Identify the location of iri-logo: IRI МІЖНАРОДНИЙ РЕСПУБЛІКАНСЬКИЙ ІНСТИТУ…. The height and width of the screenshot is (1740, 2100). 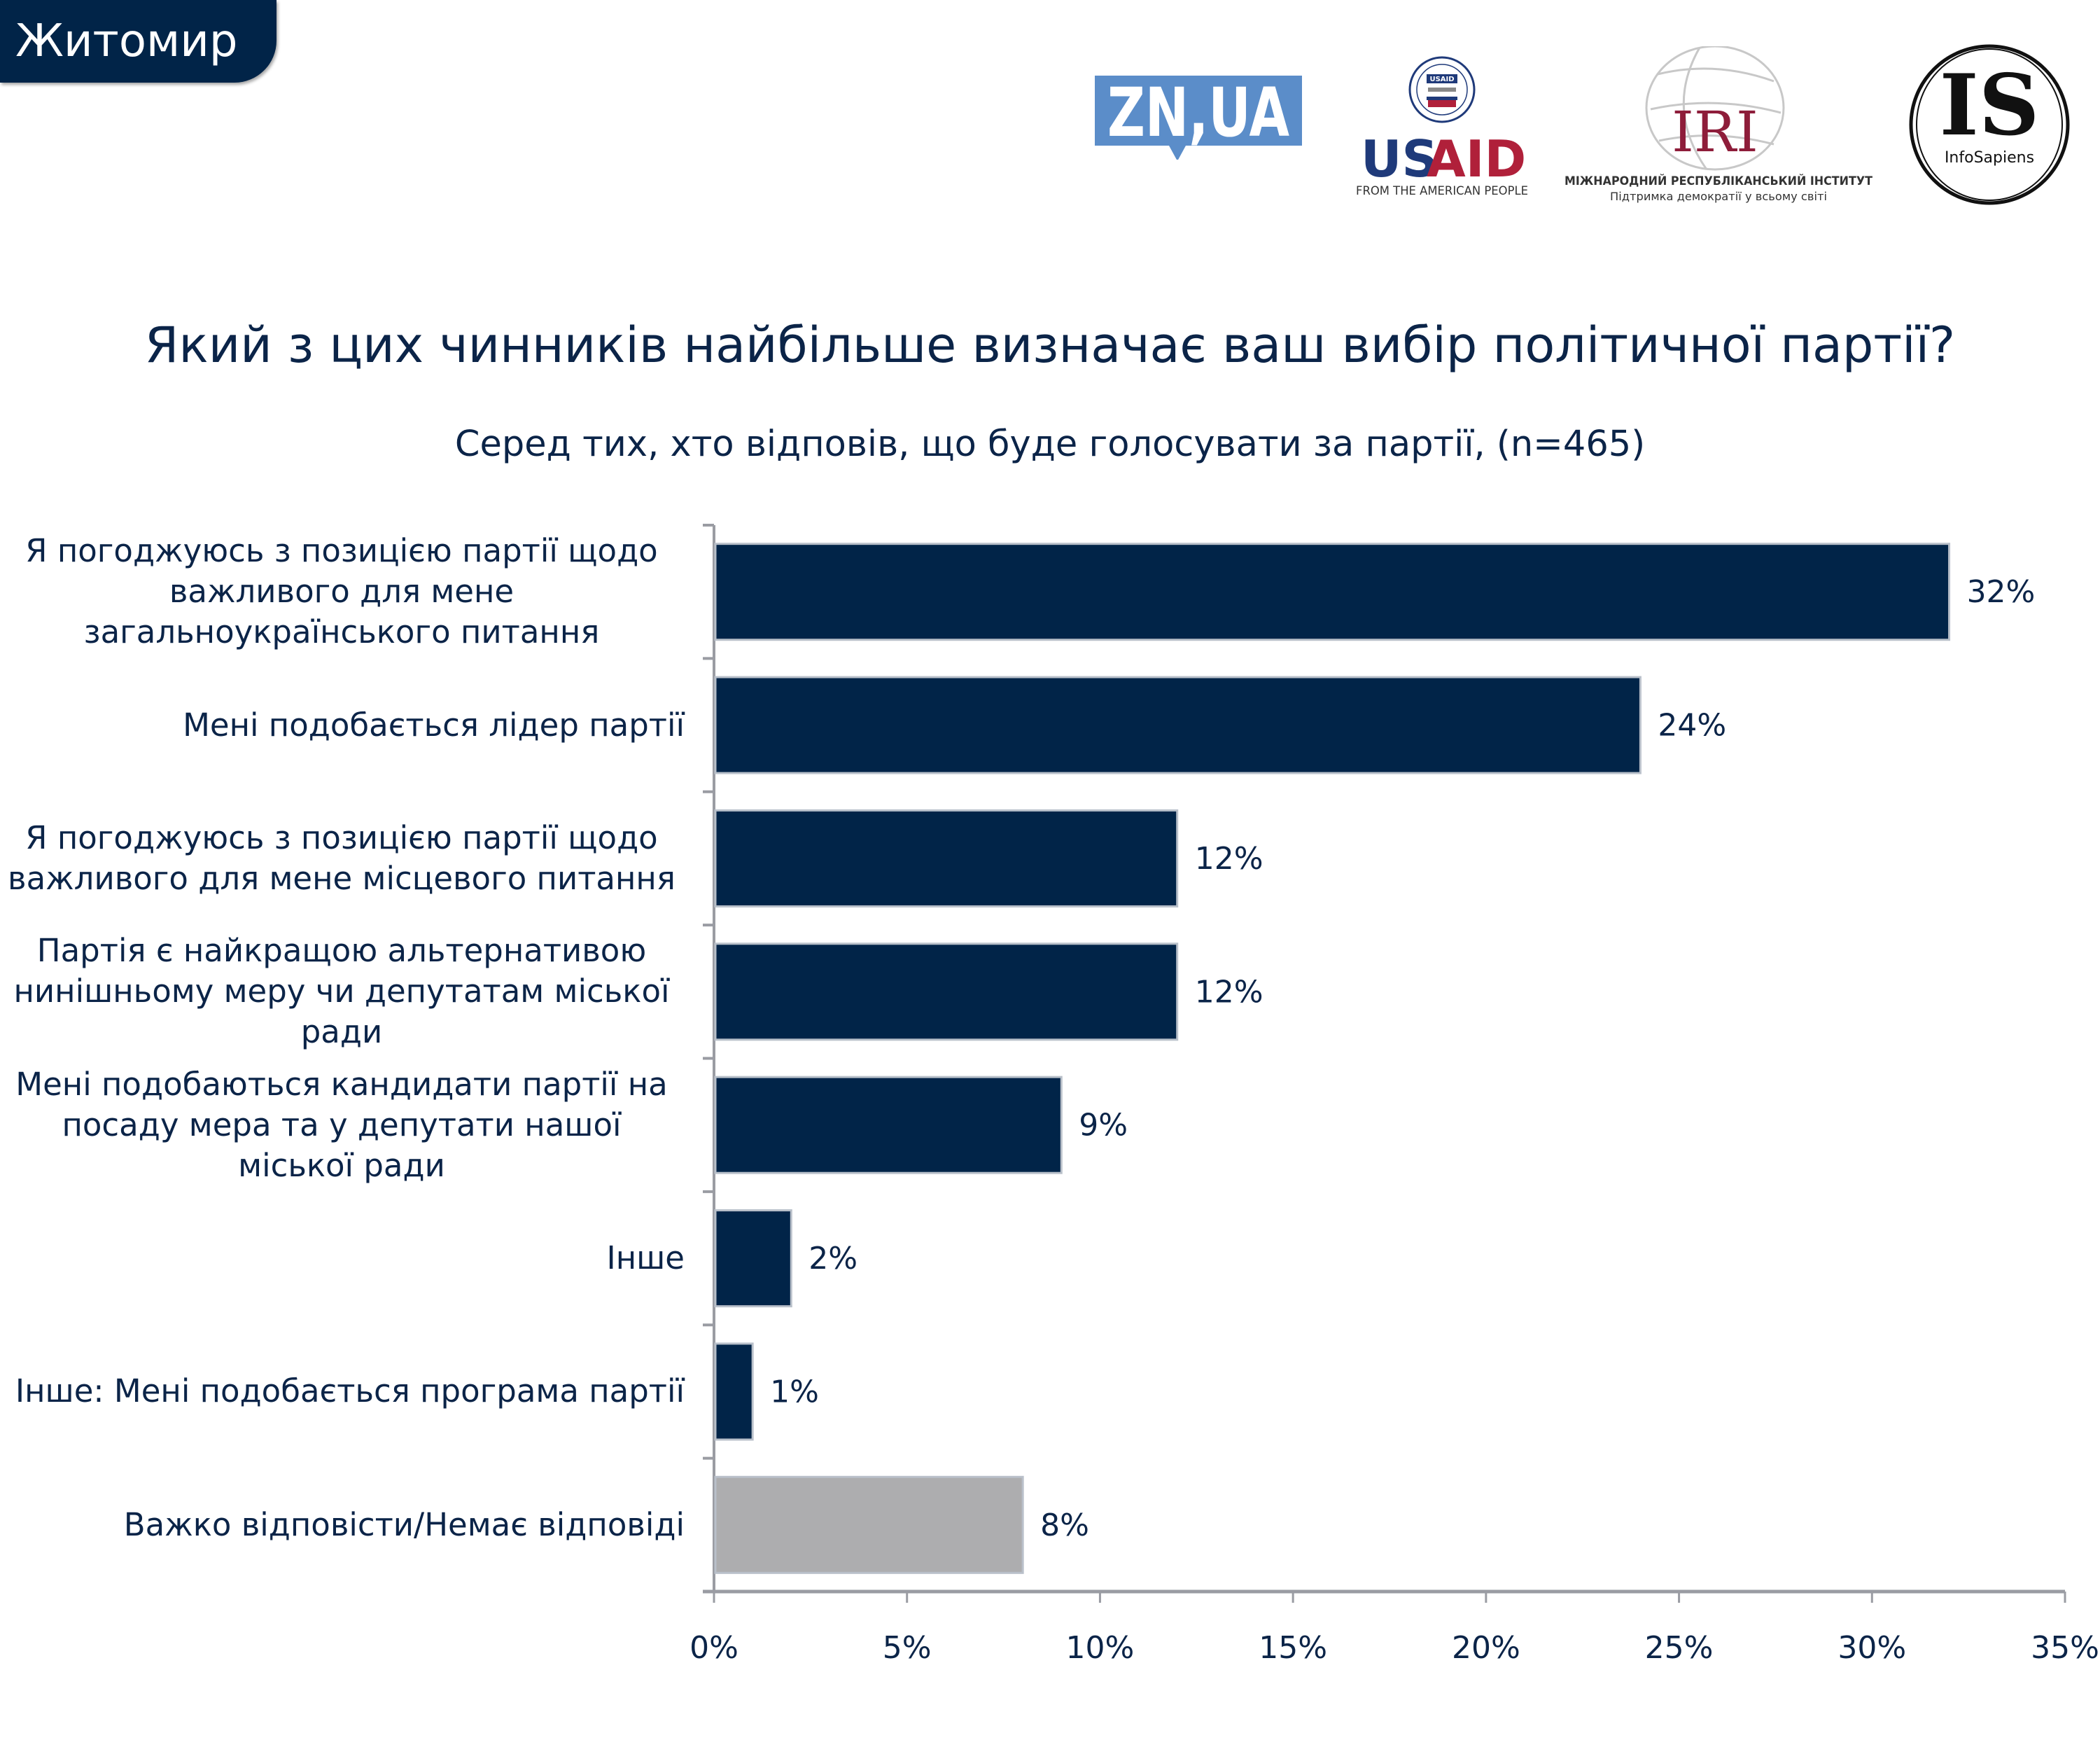
(1718, 124).